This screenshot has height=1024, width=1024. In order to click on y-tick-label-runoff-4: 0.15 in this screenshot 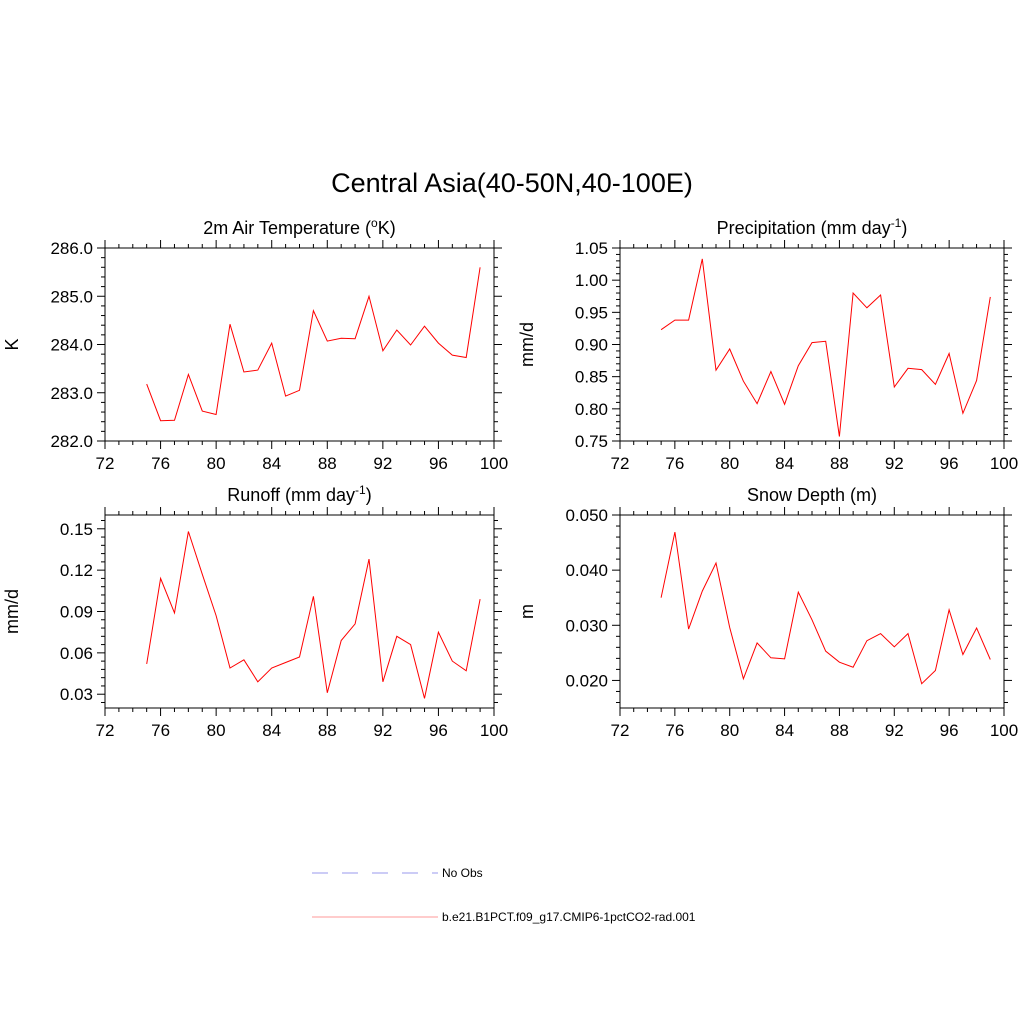, I will do `click(76, 529)`.